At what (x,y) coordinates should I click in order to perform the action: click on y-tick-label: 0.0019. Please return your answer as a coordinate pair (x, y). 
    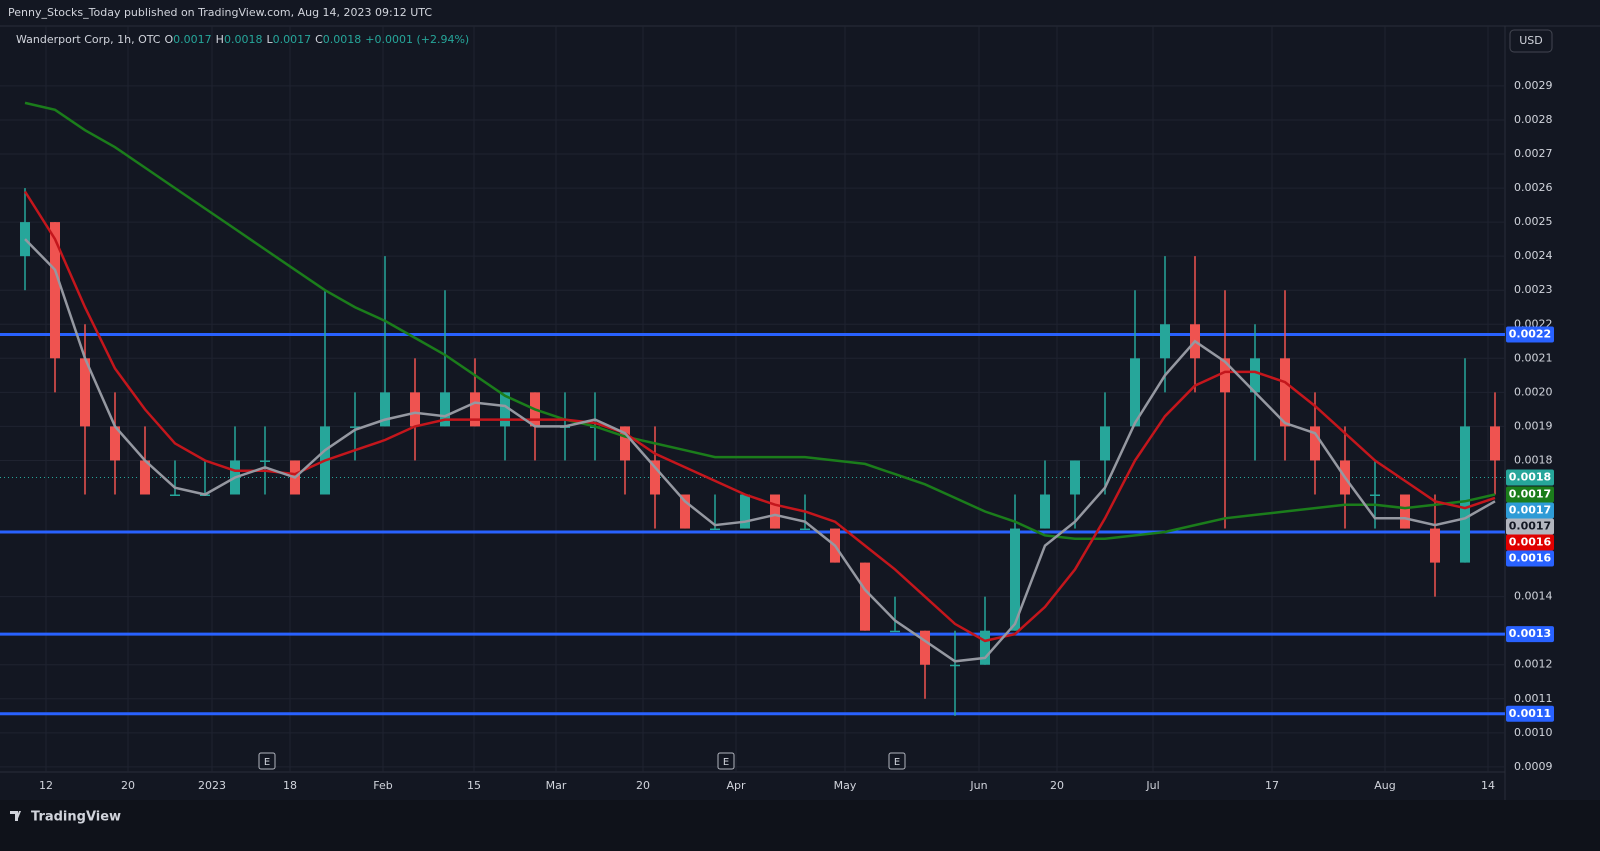
    Looking at the image, I should click on (1533, 425).